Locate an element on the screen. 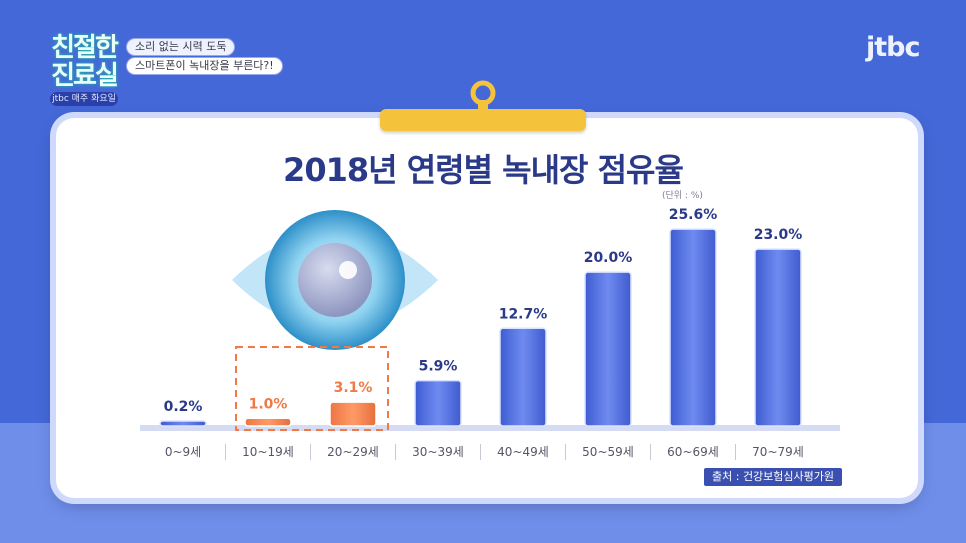 This screenshot has width=966, height=543. show-logo-tag: jtbc 매주 화요일 is located at coordinates (84, 99).